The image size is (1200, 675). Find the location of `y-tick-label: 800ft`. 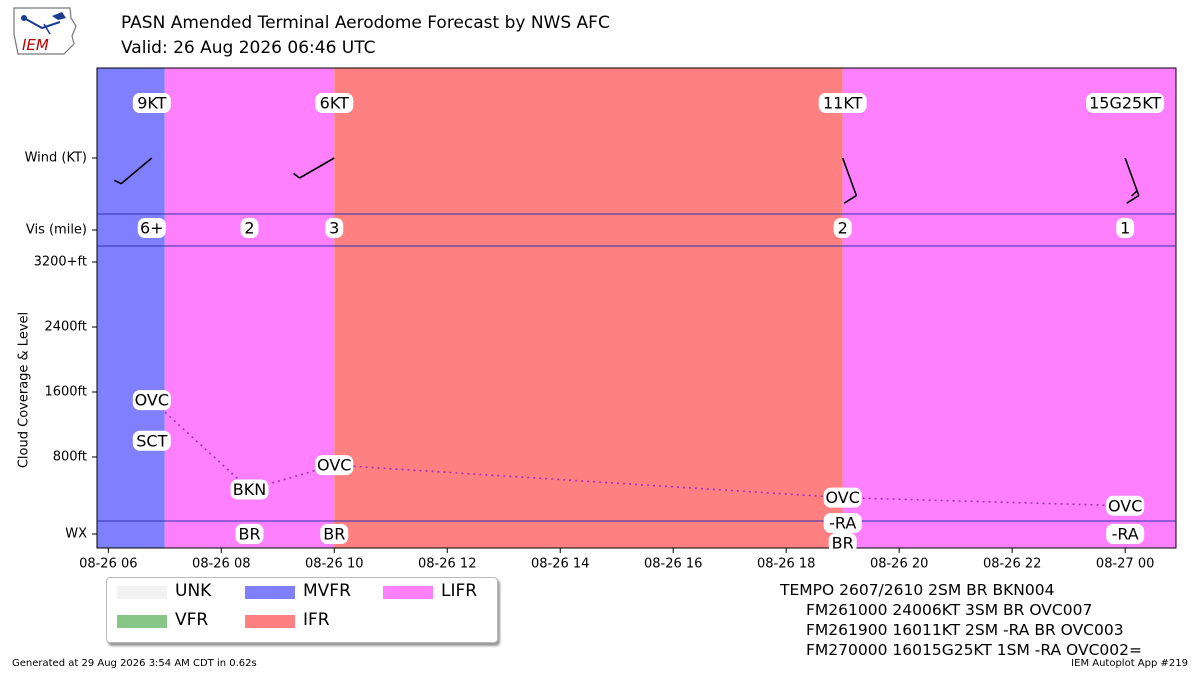

y-tick-label: 800ft is located at coordinates (70, 457).